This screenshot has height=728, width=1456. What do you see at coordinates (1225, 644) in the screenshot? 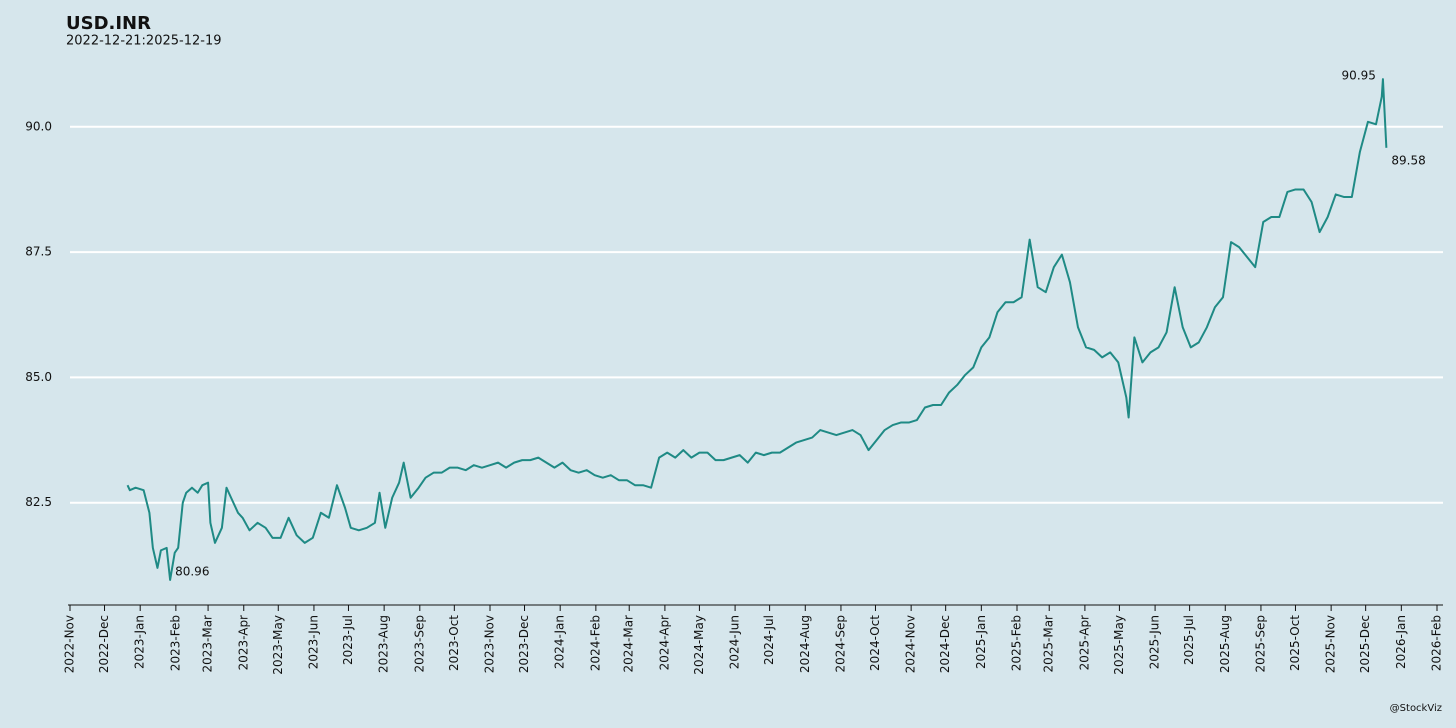
I see `x-tick-label: 2025-Aug` at bounding box center [1225, 644].